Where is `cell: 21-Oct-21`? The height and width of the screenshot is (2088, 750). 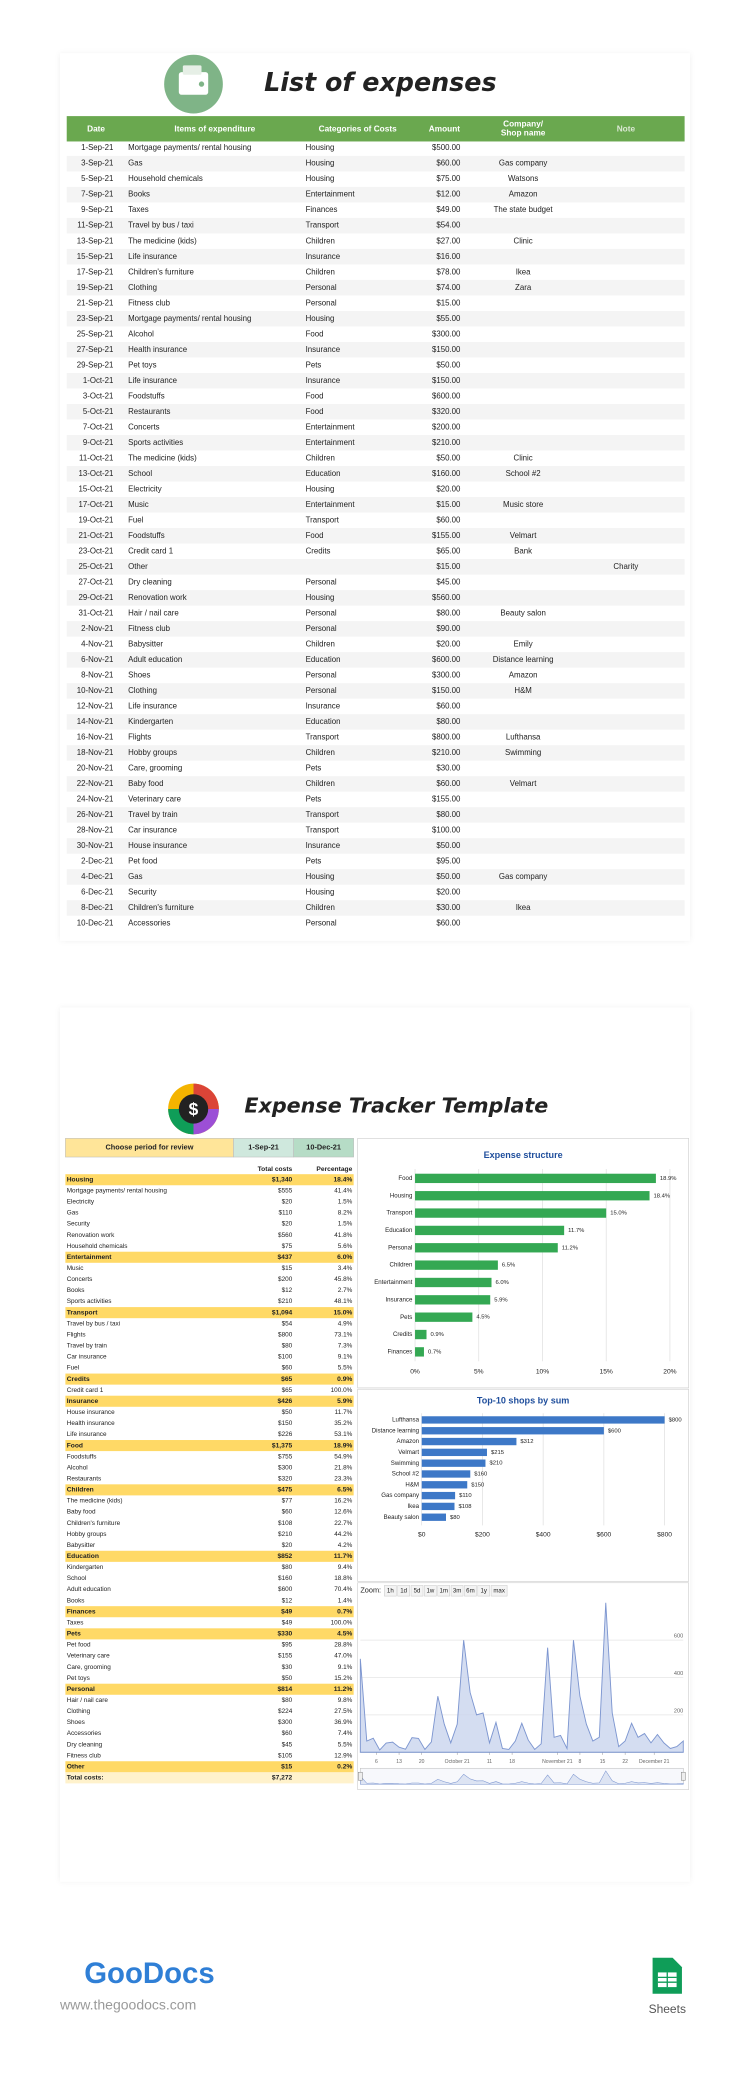
cell: 21-Oct-21 is located at coordinates (95, 535).